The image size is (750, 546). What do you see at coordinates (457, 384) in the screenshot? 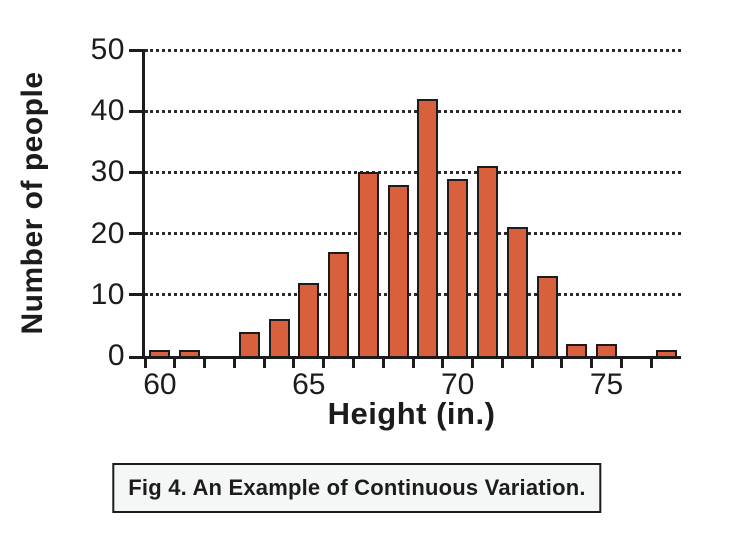
I see `x-tick-label-70: 70` at bounding box center [457, 384].